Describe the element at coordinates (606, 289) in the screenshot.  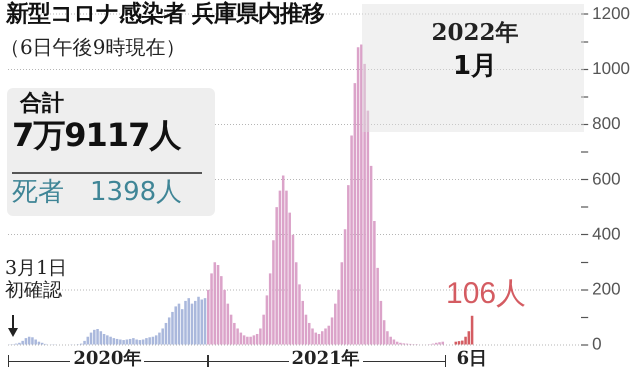
I see `y-tick-label: 200` at that location.